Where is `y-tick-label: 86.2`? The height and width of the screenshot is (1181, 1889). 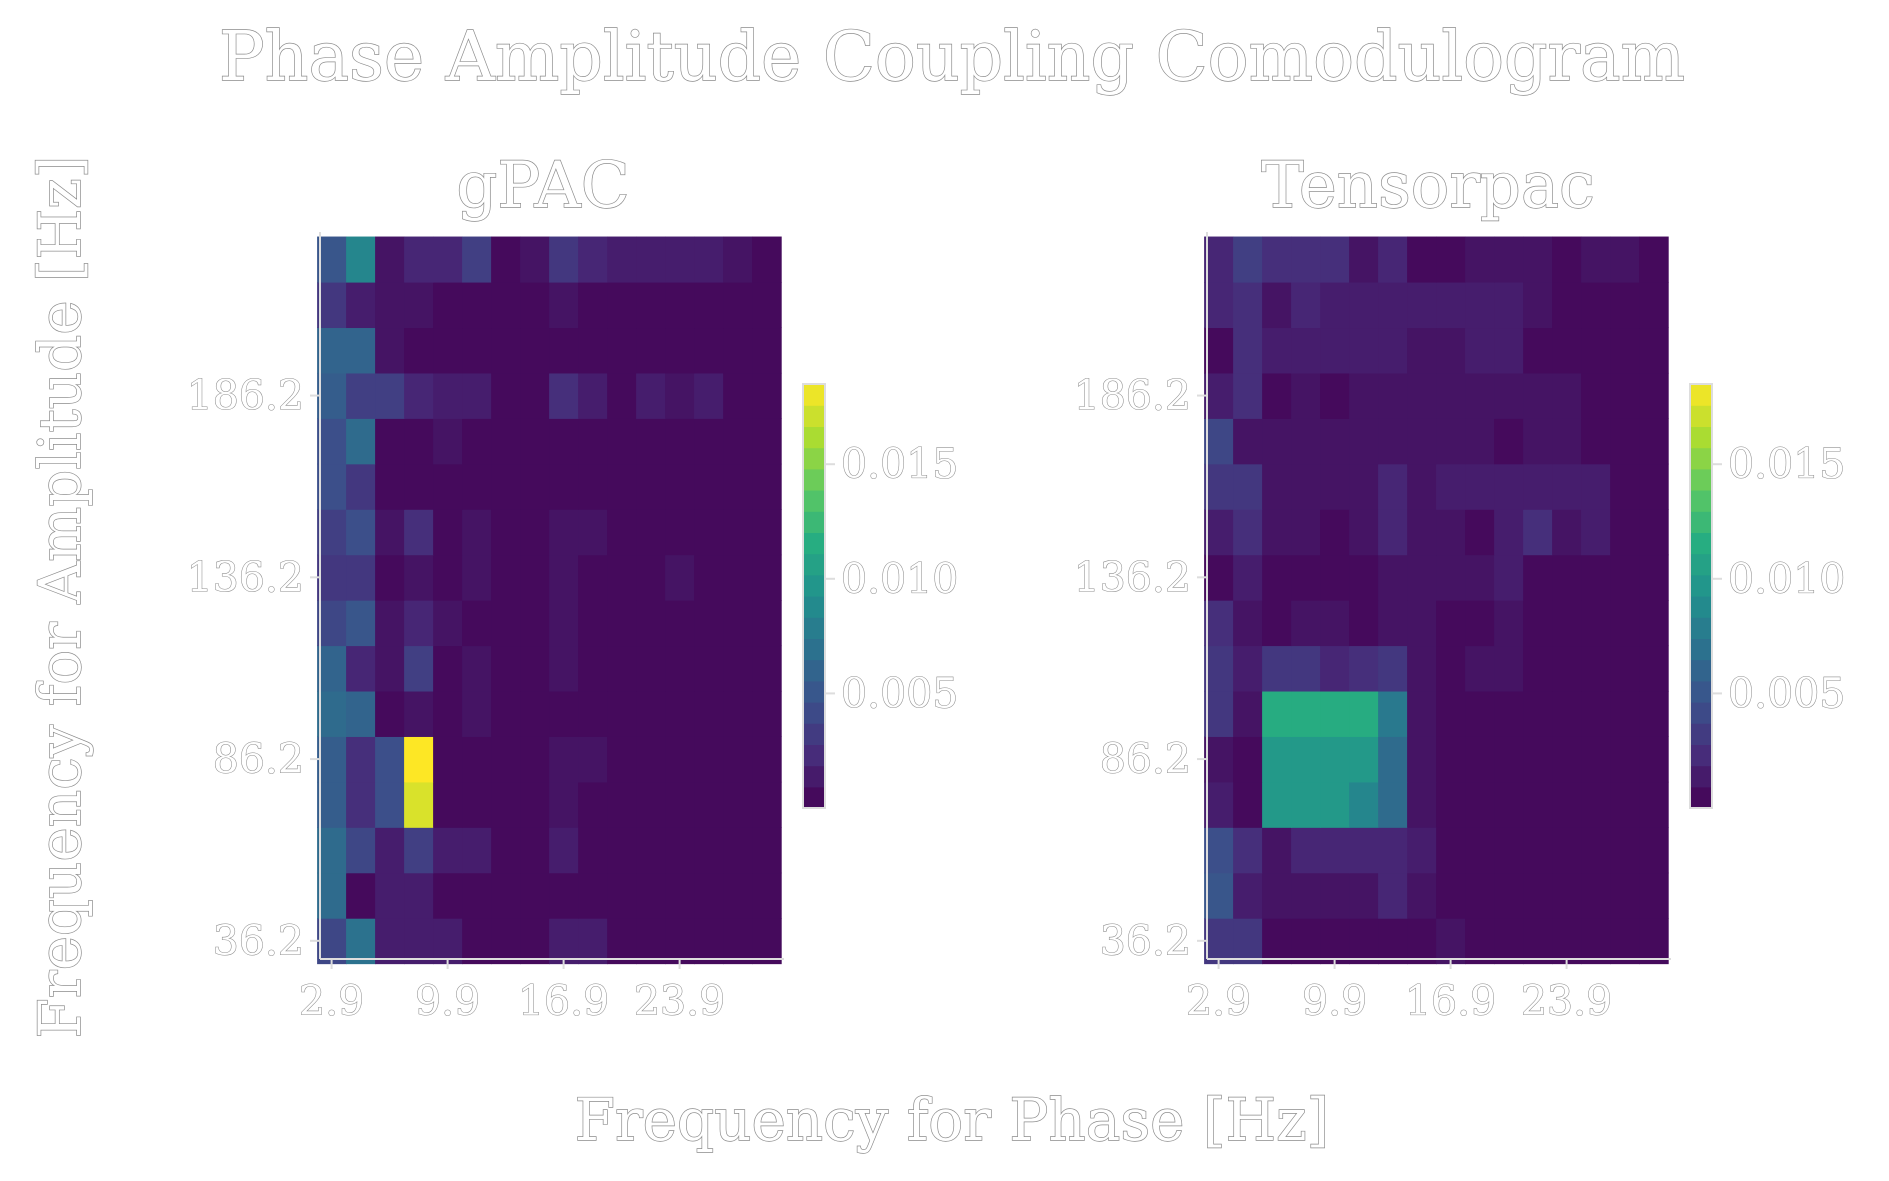 y-tick-label: 86.2 is located at coordinates (258, 759).